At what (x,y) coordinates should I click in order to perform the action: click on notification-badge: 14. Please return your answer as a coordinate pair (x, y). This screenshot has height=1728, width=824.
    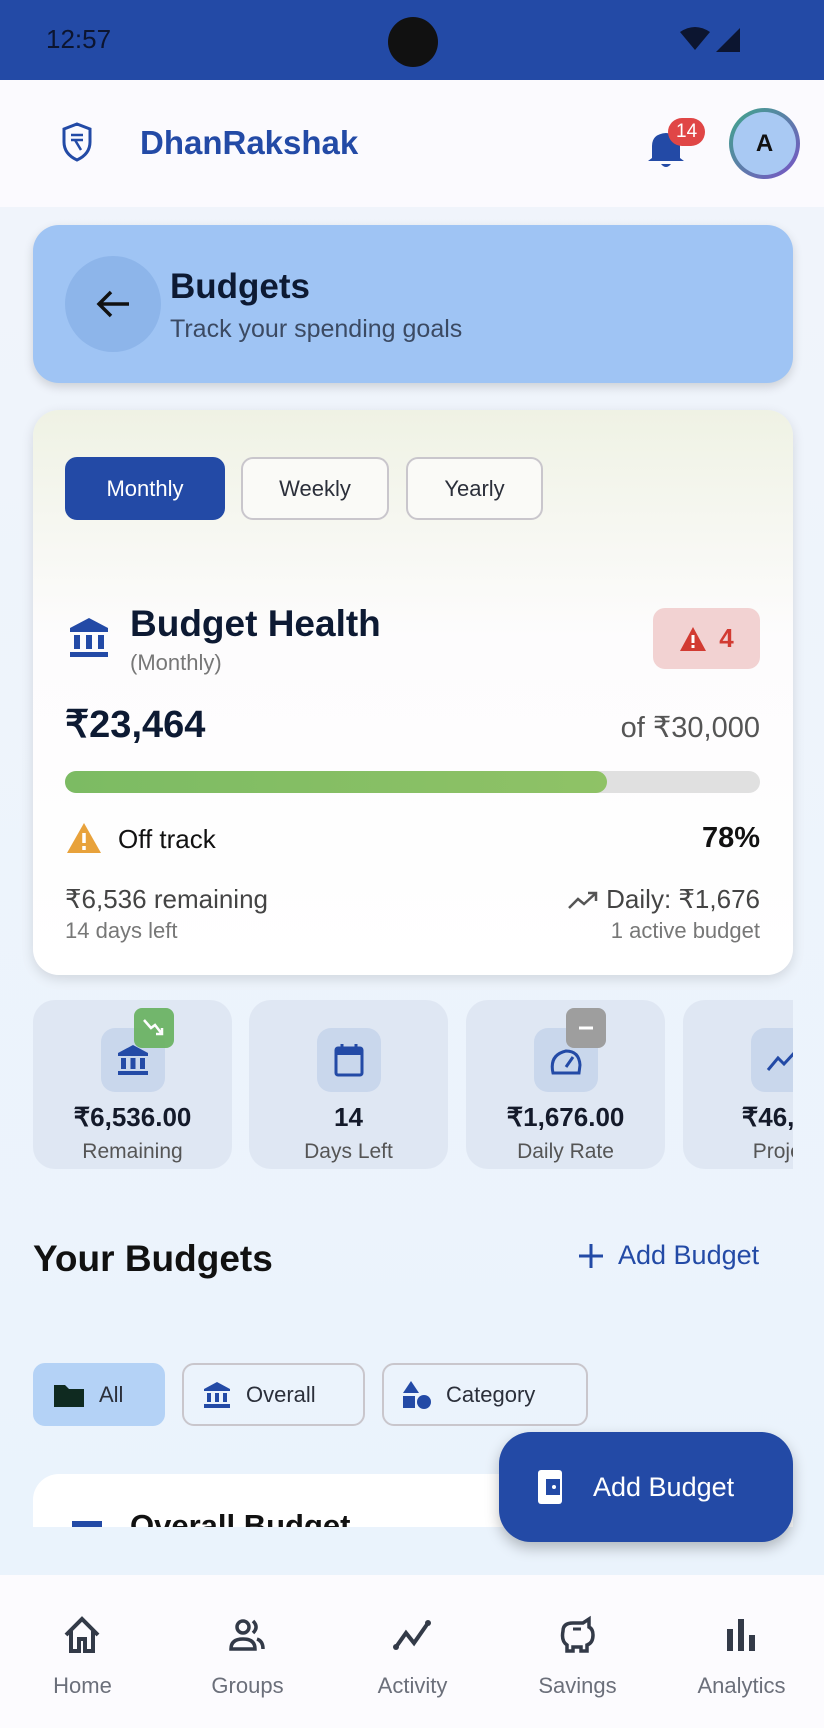
    Looking at the image, I should click on (687, 132).